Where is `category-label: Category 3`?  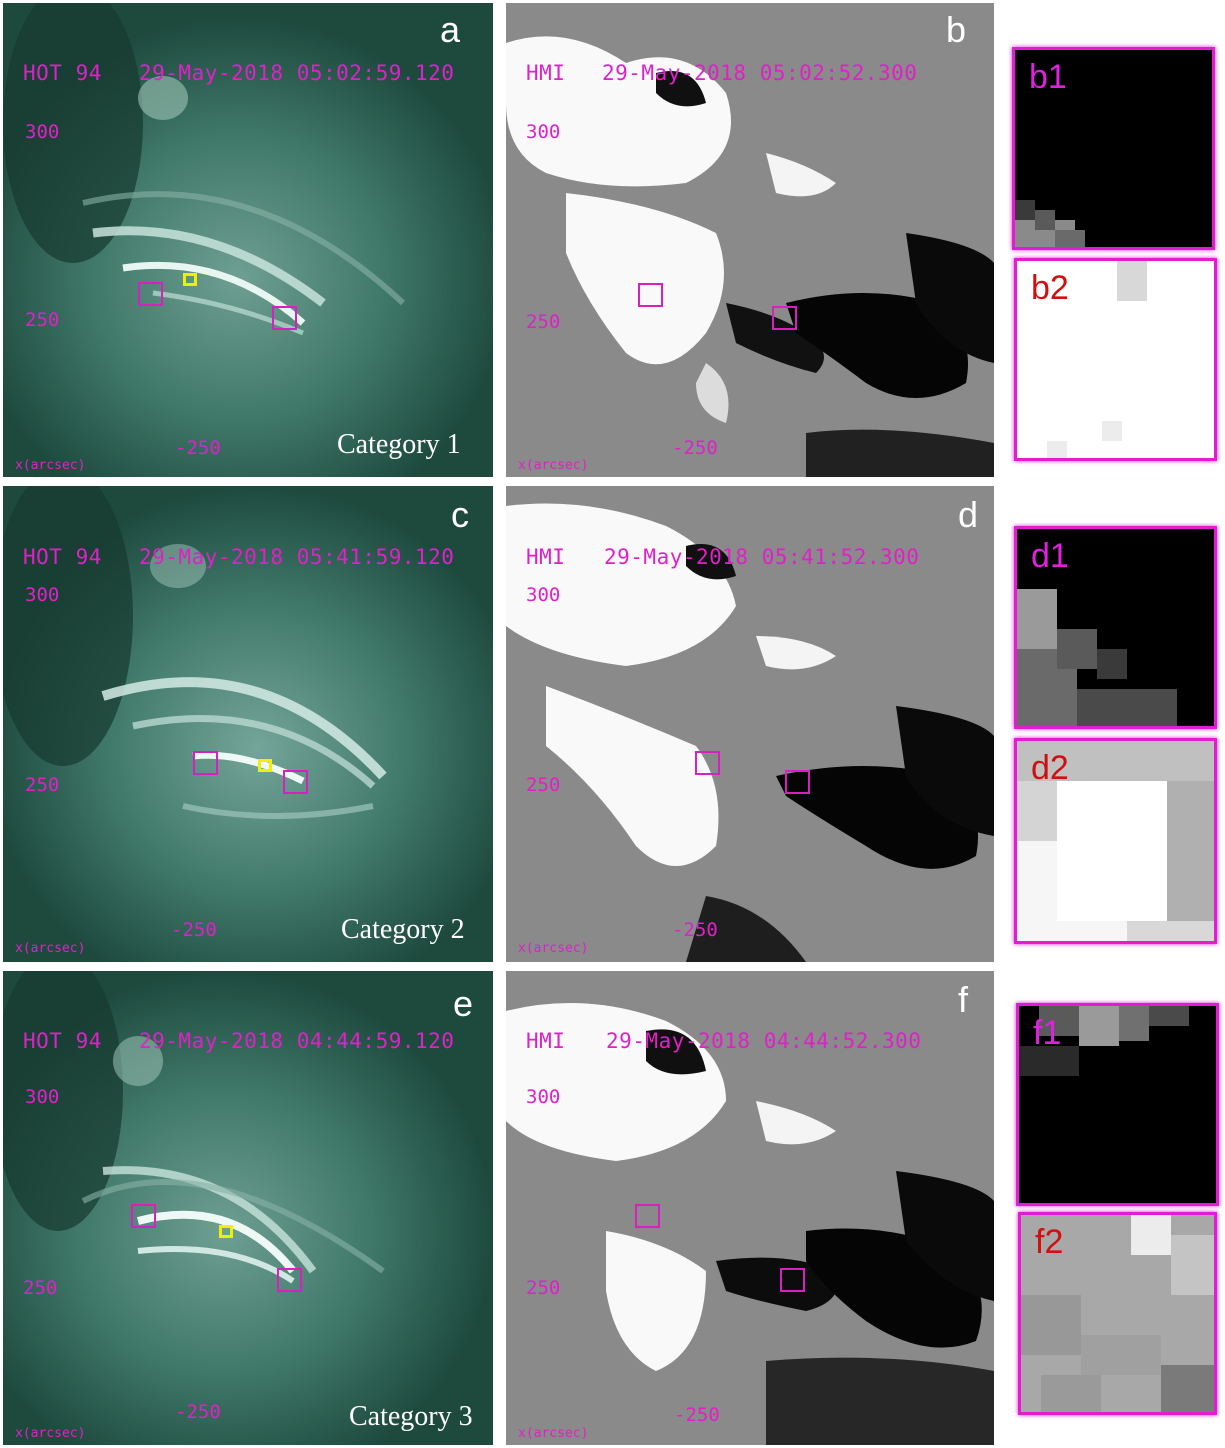 category-label: Category 3 is located at coordinates (411, 1416).